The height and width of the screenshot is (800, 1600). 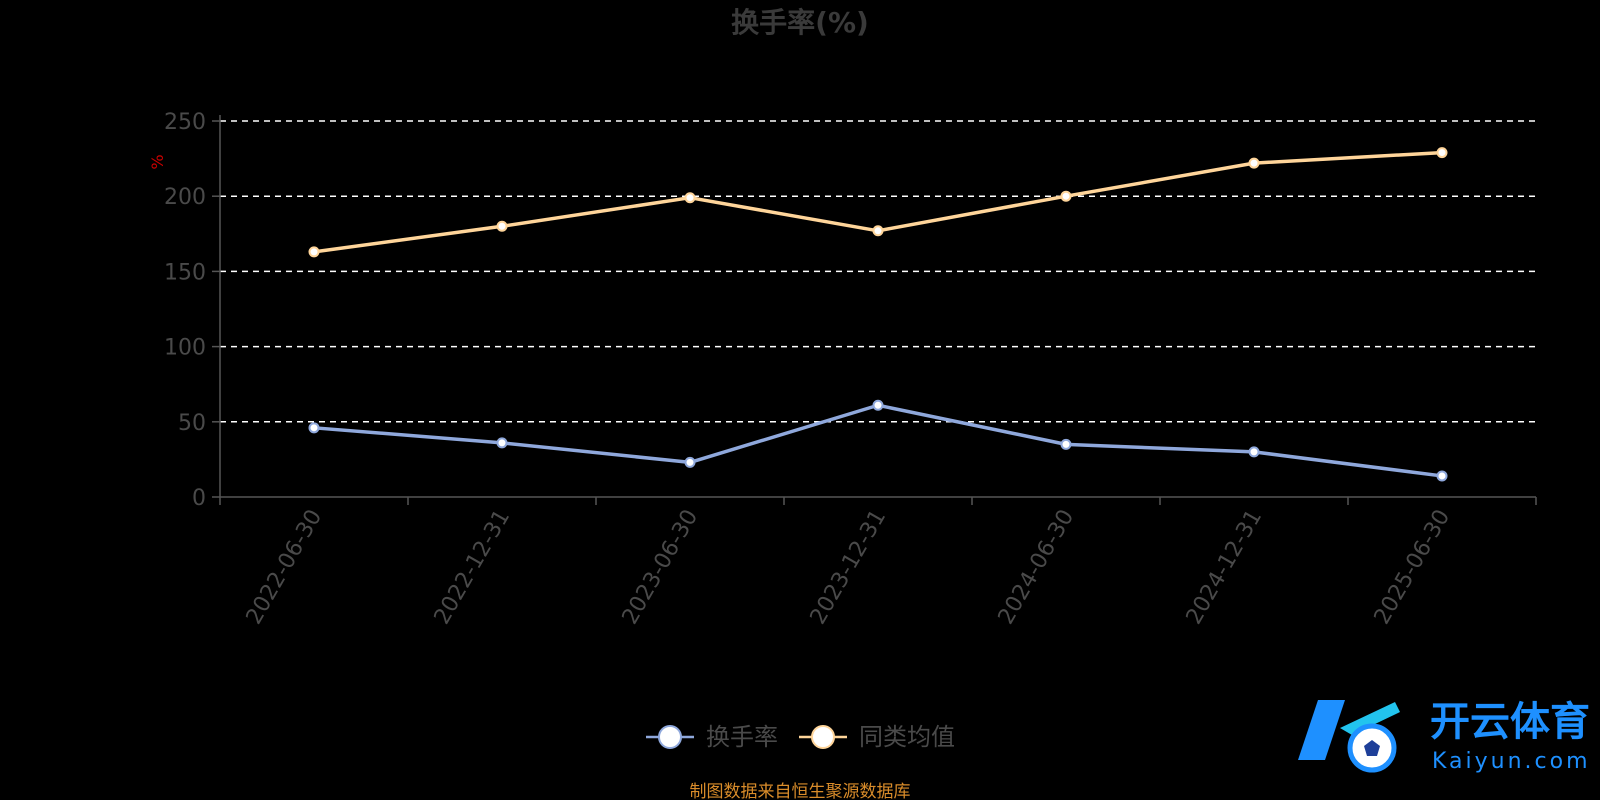 What do you see at coordinates (199, 498) in the screenshot?
I see `y-tick-label: 0` at bounding box center [199, 498].